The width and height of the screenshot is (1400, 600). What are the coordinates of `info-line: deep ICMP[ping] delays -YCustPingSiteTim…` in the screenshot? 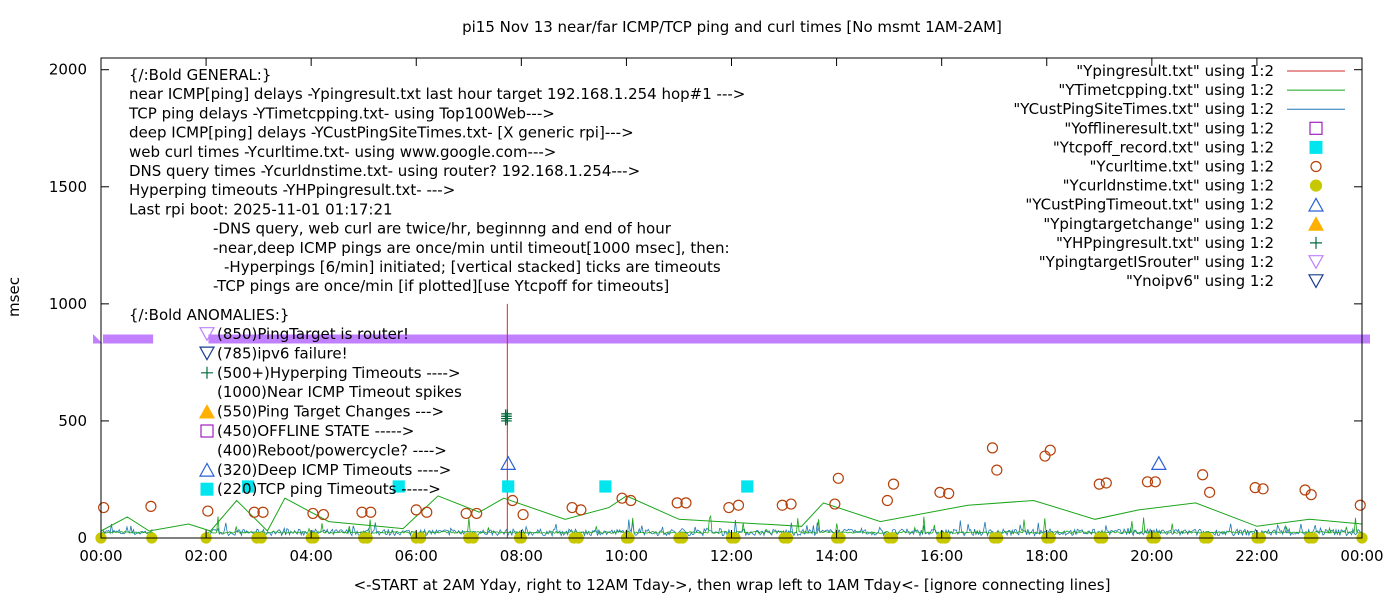 It's located at (381, 133).